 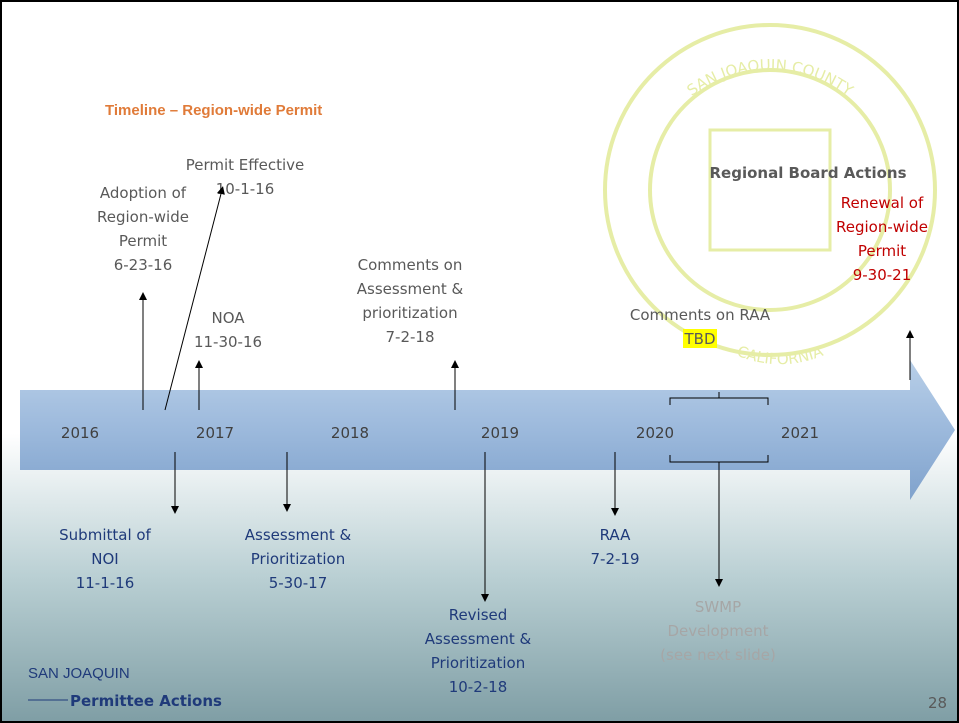 What do you see at coordinates (615, 535) in the screenshot?
I see `label-line: RAA` at bounding box center [615, 535].